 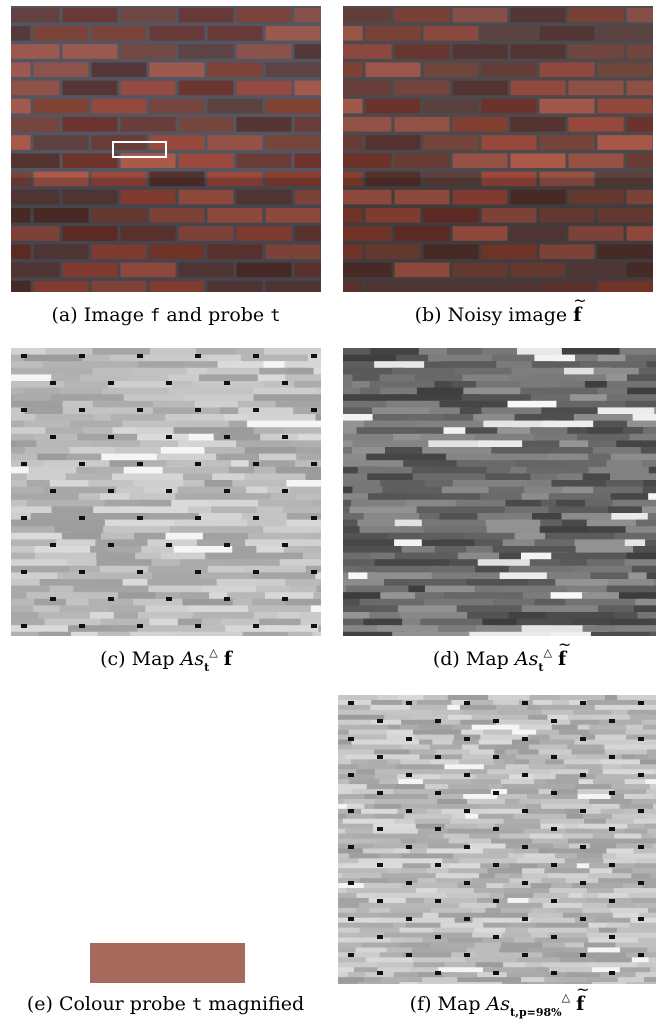 I want to click on caption-f-sub: t,p=98%, so click(x=536, y=1012).